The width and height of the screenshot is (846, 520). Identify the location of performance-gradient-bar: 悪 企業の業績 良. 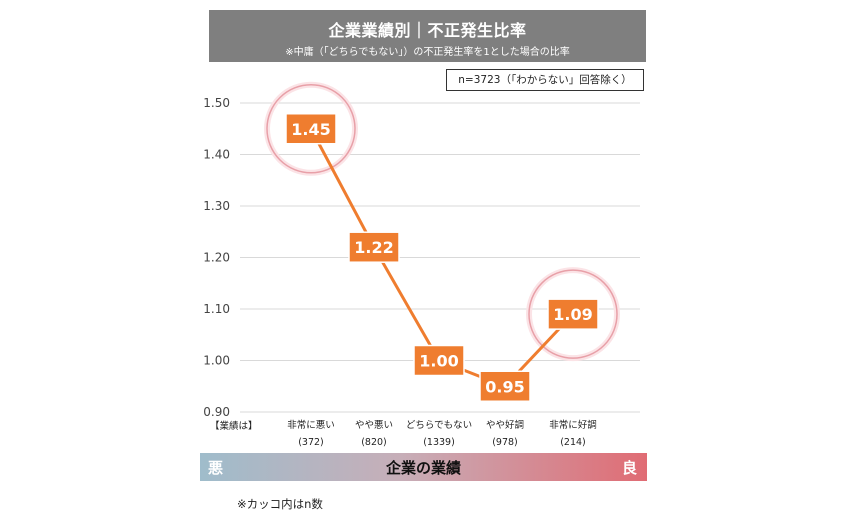
(423, 467).